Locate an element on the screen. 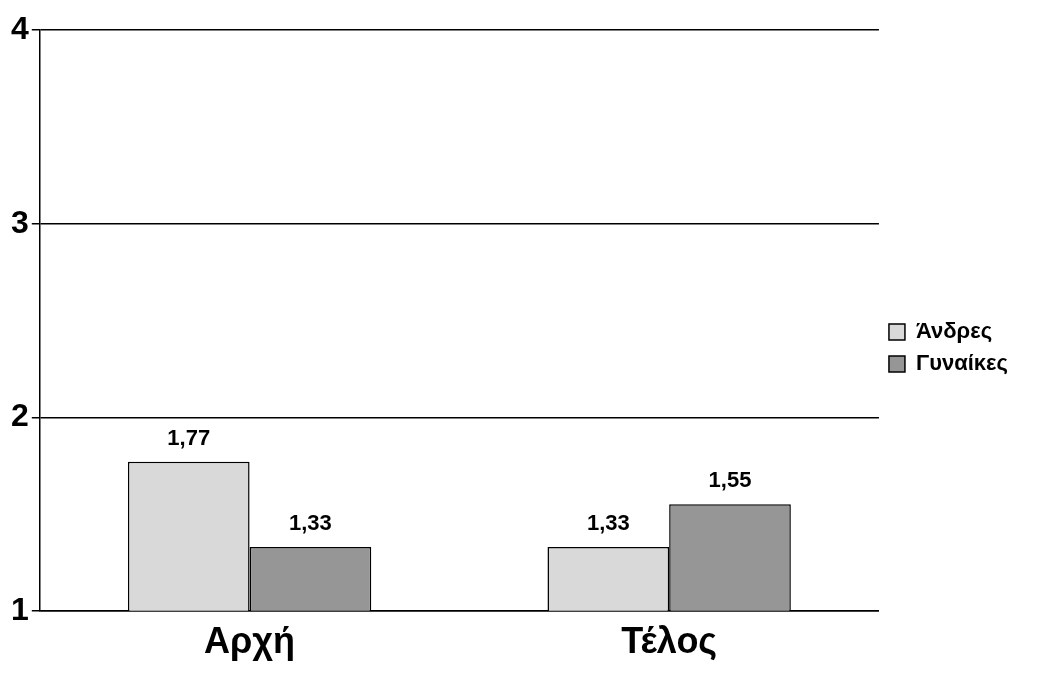 This screenshot has width=1043, height=680. y-tick-label: 4 is located at coordinates (20, 28).